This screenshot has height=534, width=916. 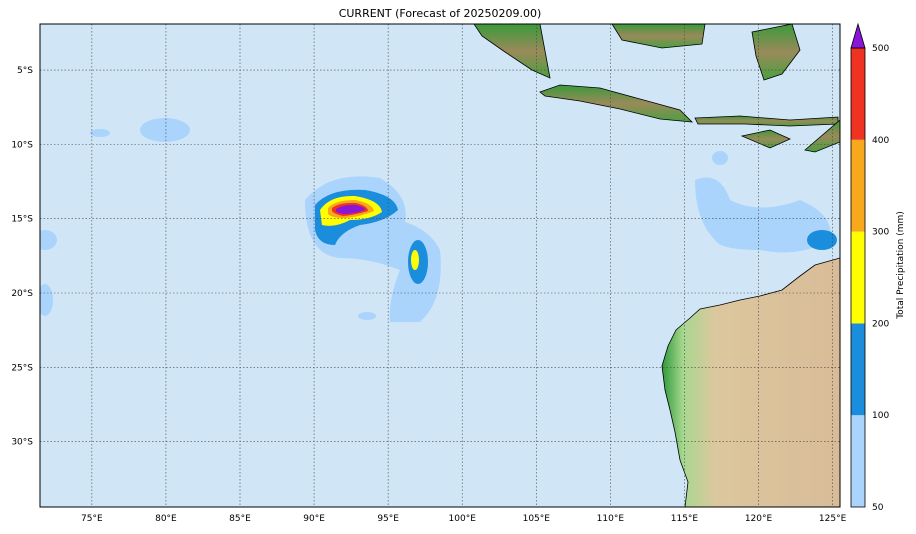 What do you see at coordinates (750, 382) in the screenshot?
I see `australia` at bounding box center [750, 382].